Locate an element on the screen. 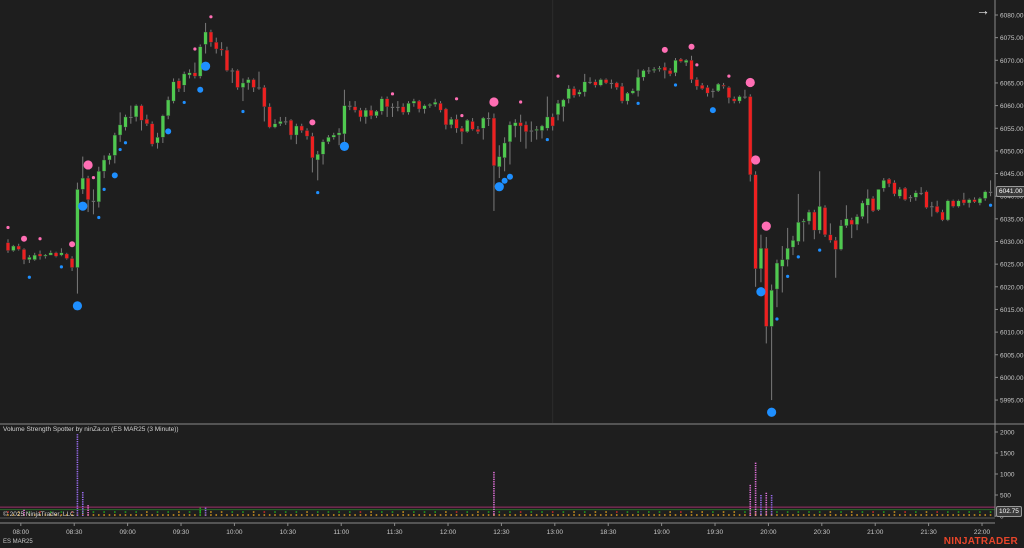 Image resolution: width=1024 pixels, height=548 pixels. time-tick-label: 20:30 is located at coordinates (822, 532).